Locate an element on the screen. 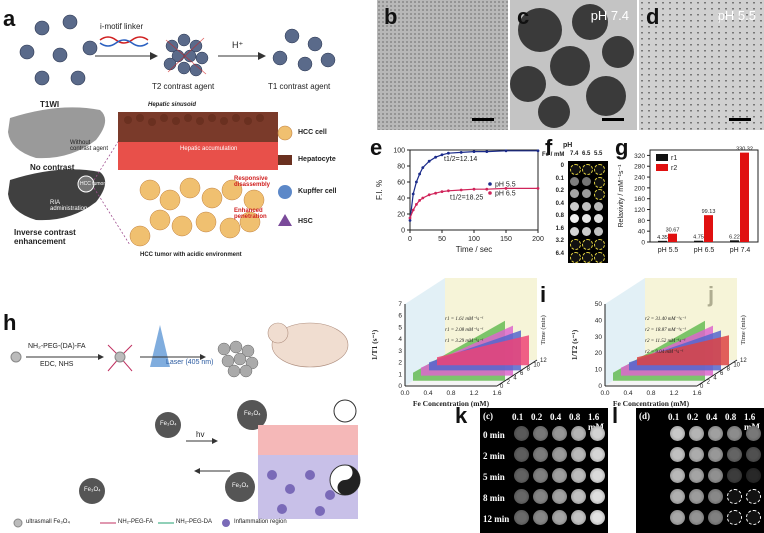 The width and height of the screenshot is (764, 533). e-ytick-label: 80 is located at coordinates (401, 167).